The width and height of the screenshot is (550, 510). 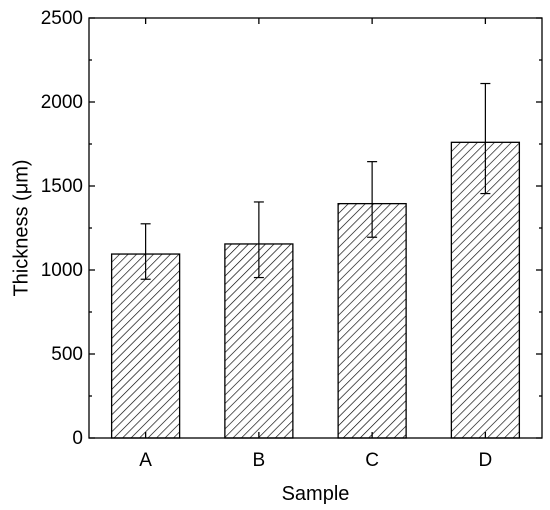 What do you see at coordinates (372, 320) in the screenshot?
I see `bar-C` at bounding box center [372, 320].